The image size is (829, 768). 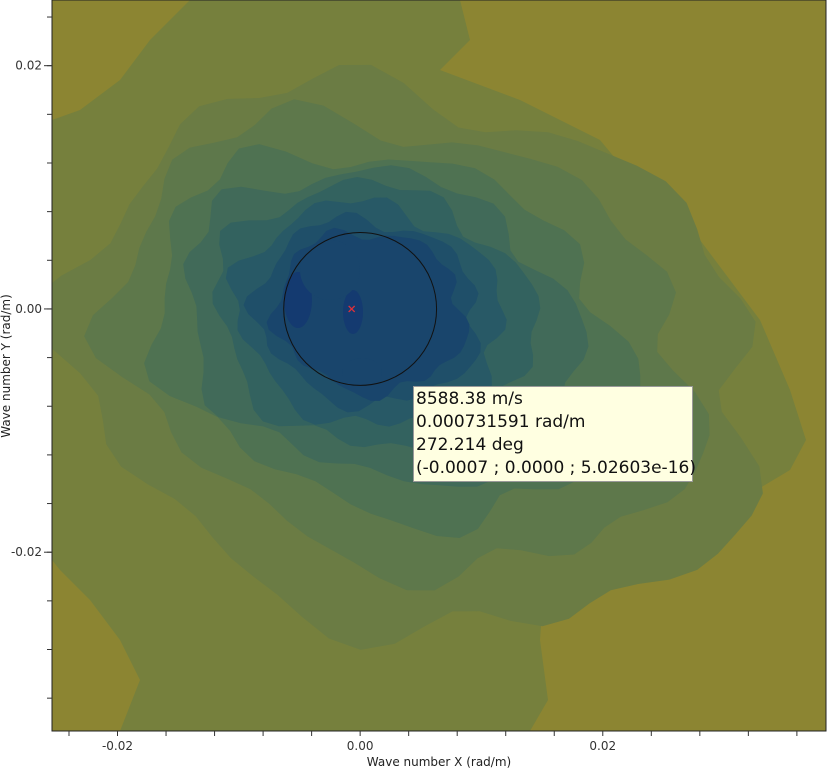 I want to click on x-axis-label: Wave number X (rad/m), so click(x=439, y=761).